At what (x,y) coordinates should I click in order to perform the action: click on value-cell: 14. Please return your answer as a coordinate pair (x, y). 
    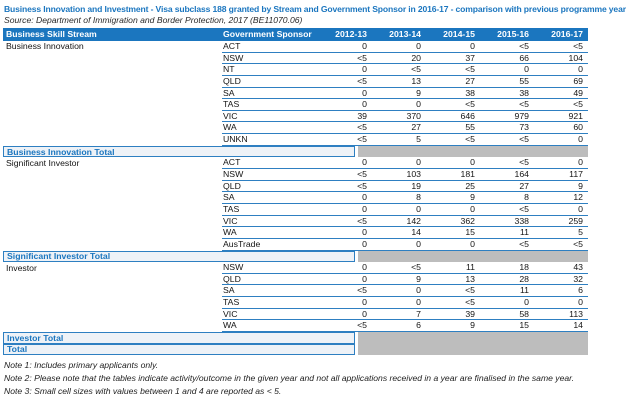
    Looking at the image, I should click on (561, 326).